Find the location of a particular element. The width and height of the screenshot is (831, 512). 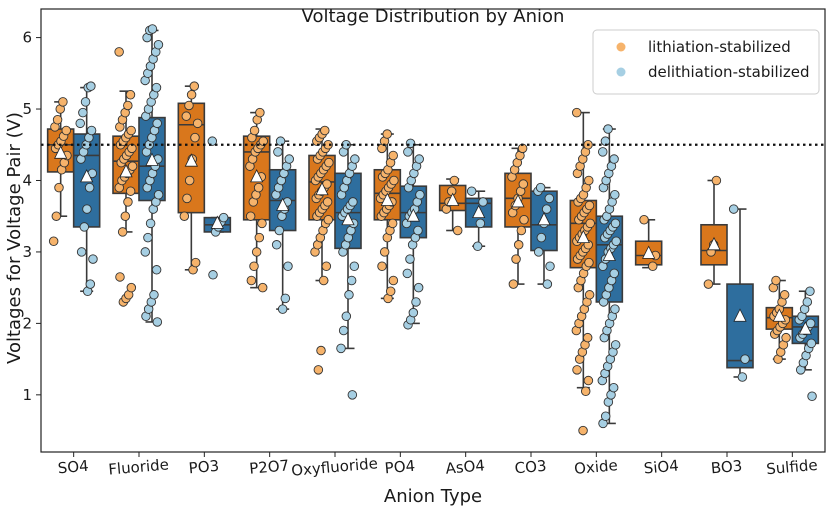

x-tick-label: Oxyfluoride is located at coordinates (335, 466).